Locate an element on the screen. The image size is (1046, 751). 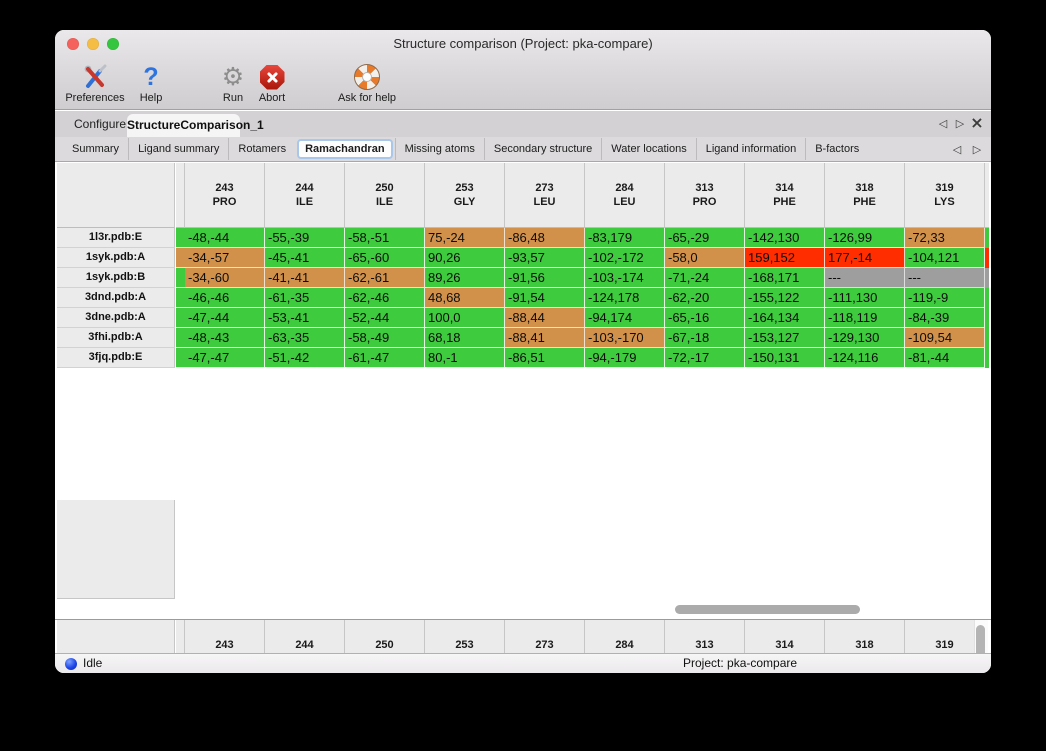
subtab-water-locations: Water locations is located at coordinates (648, 149).